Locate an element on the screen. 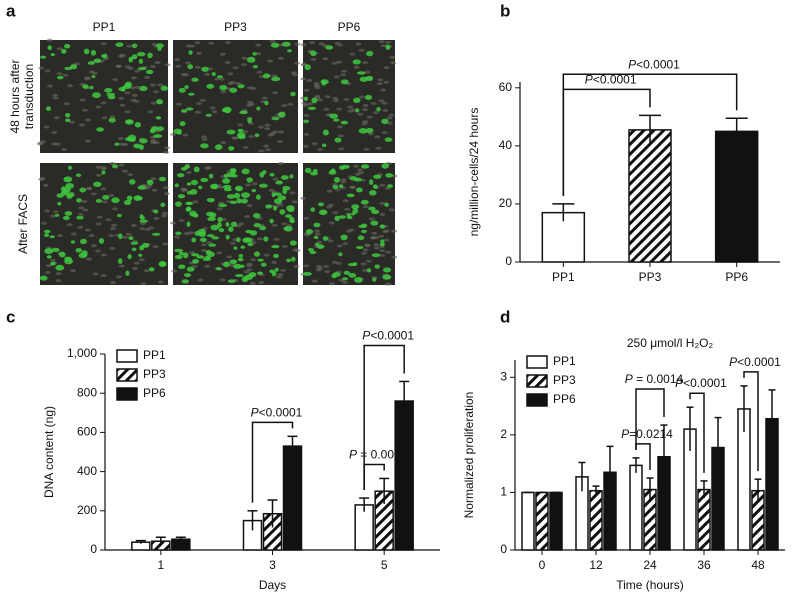 This screenshot has width=800, height=600. p-value: P=0.0214 is located at coordinates (647, 434).